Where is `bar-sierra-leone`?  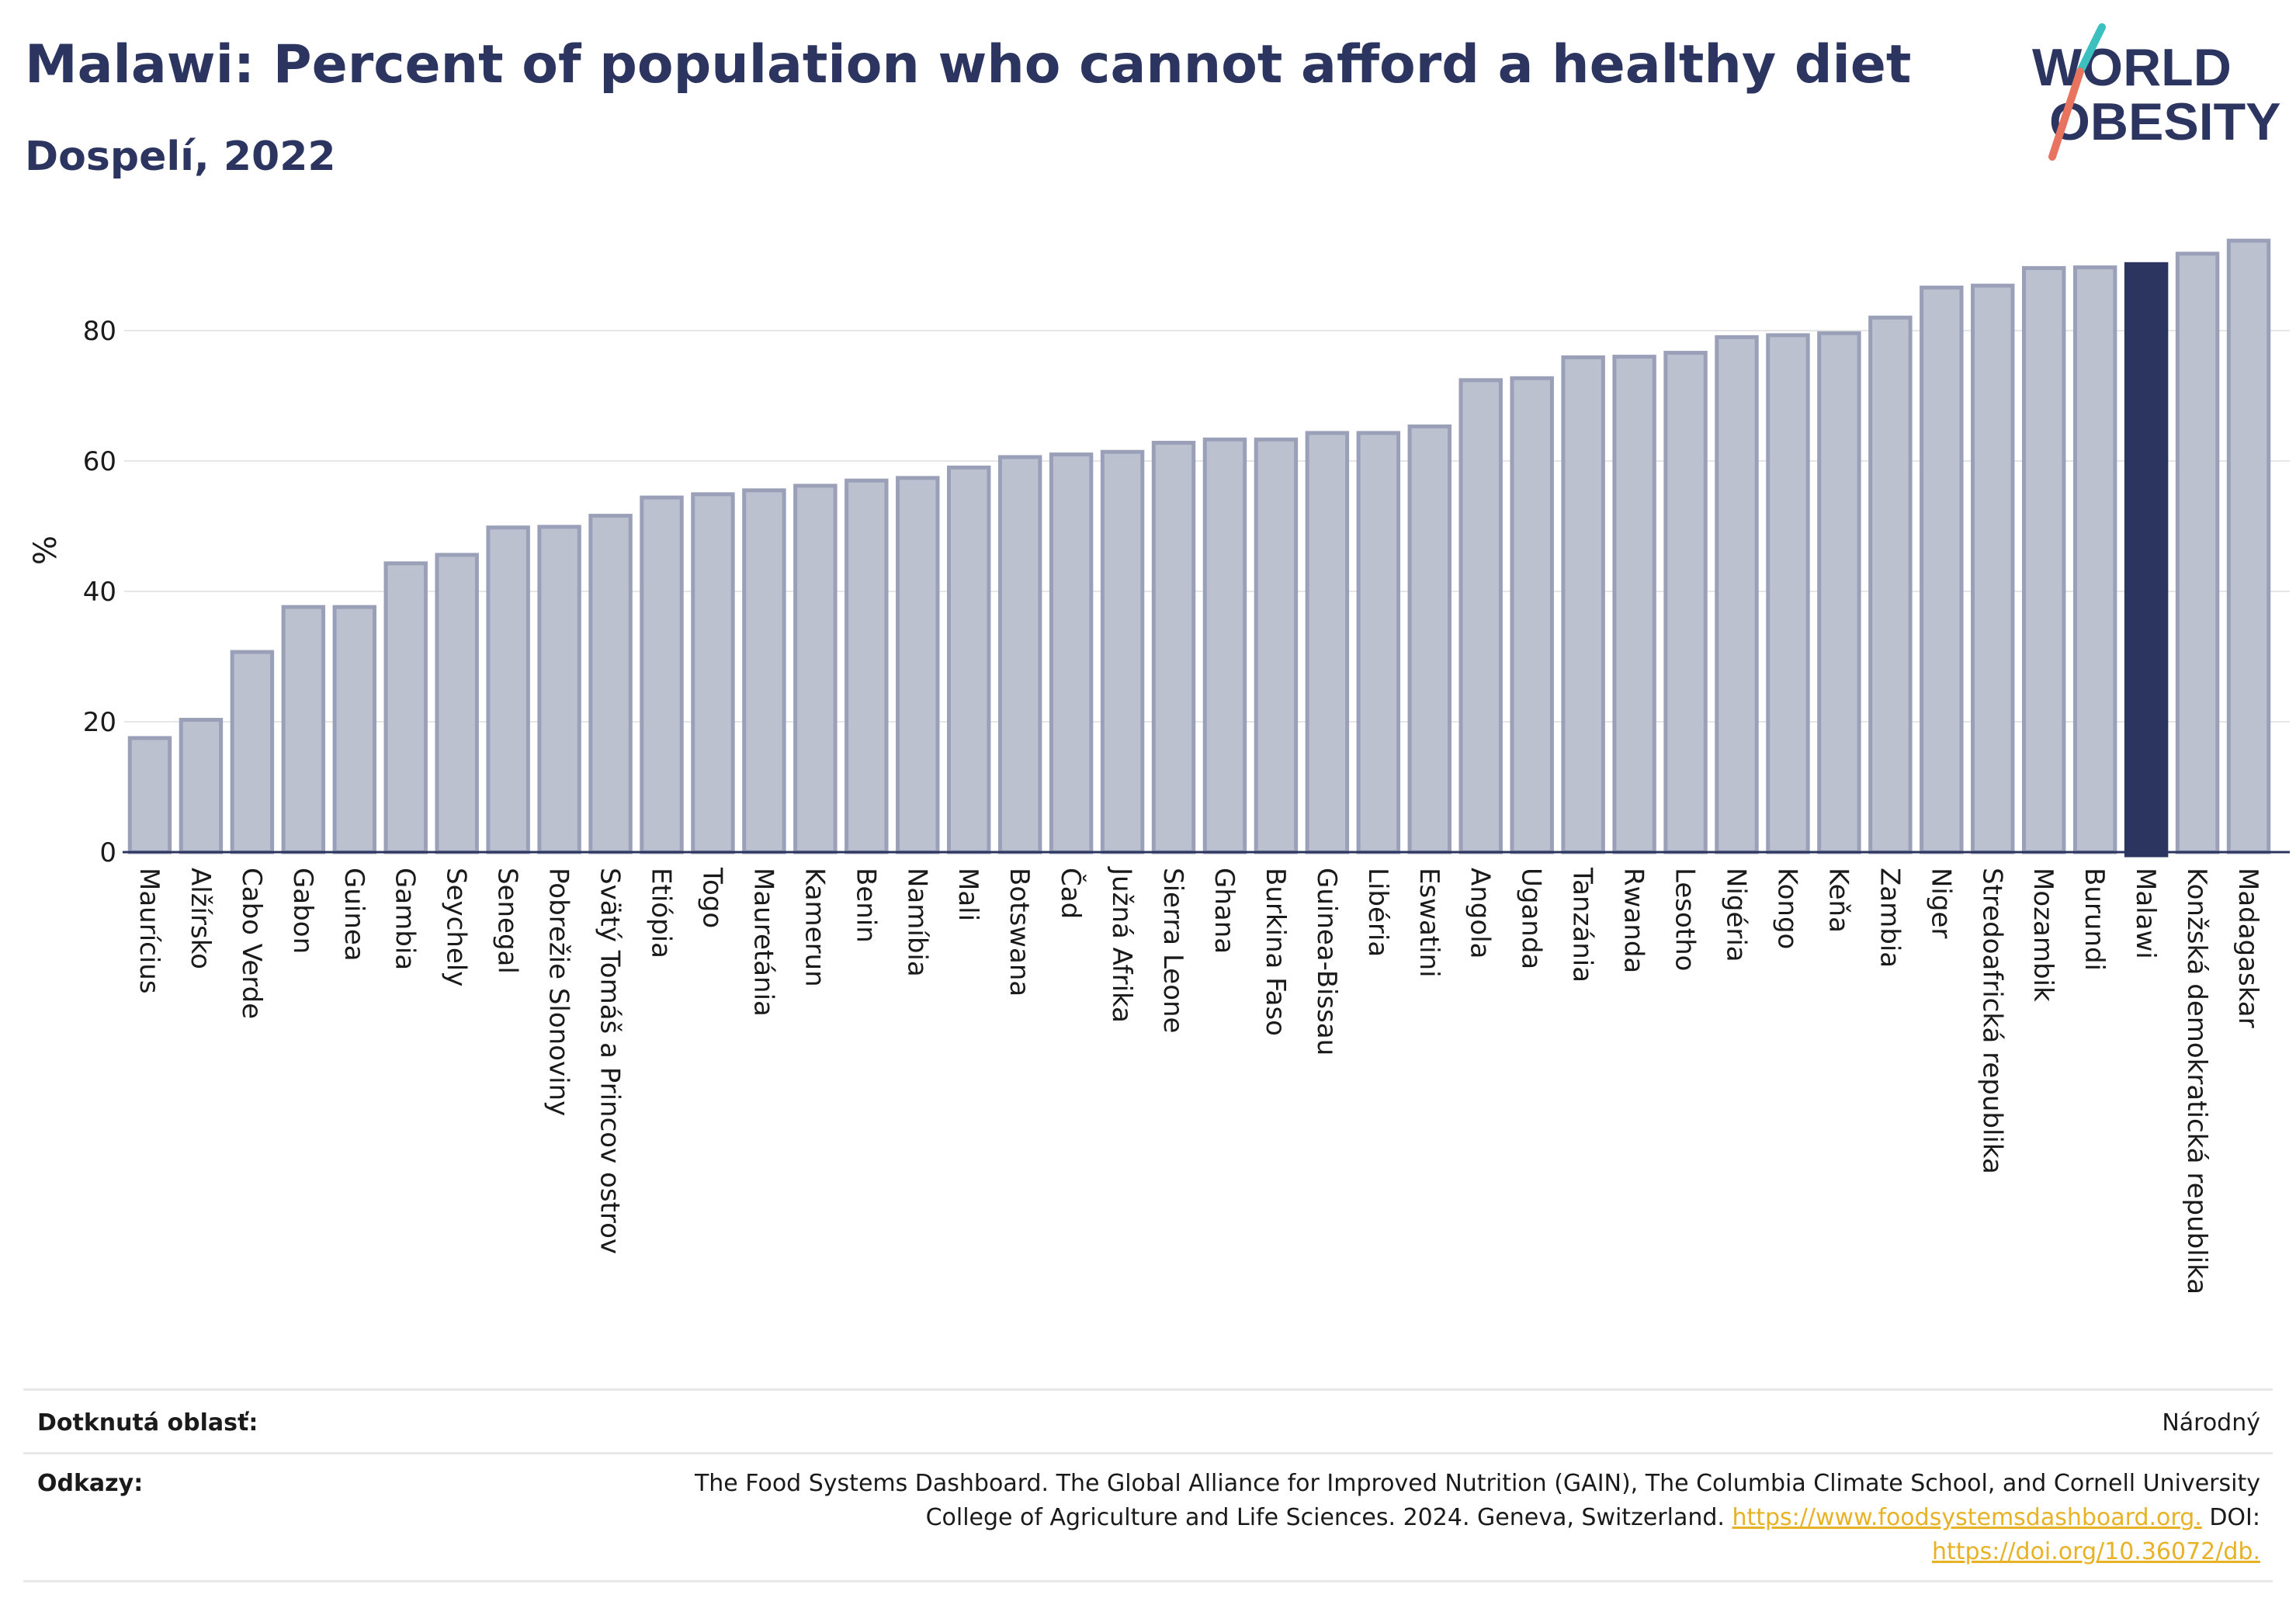 bar-sierra-leone is located at coordinates (1173, 647).